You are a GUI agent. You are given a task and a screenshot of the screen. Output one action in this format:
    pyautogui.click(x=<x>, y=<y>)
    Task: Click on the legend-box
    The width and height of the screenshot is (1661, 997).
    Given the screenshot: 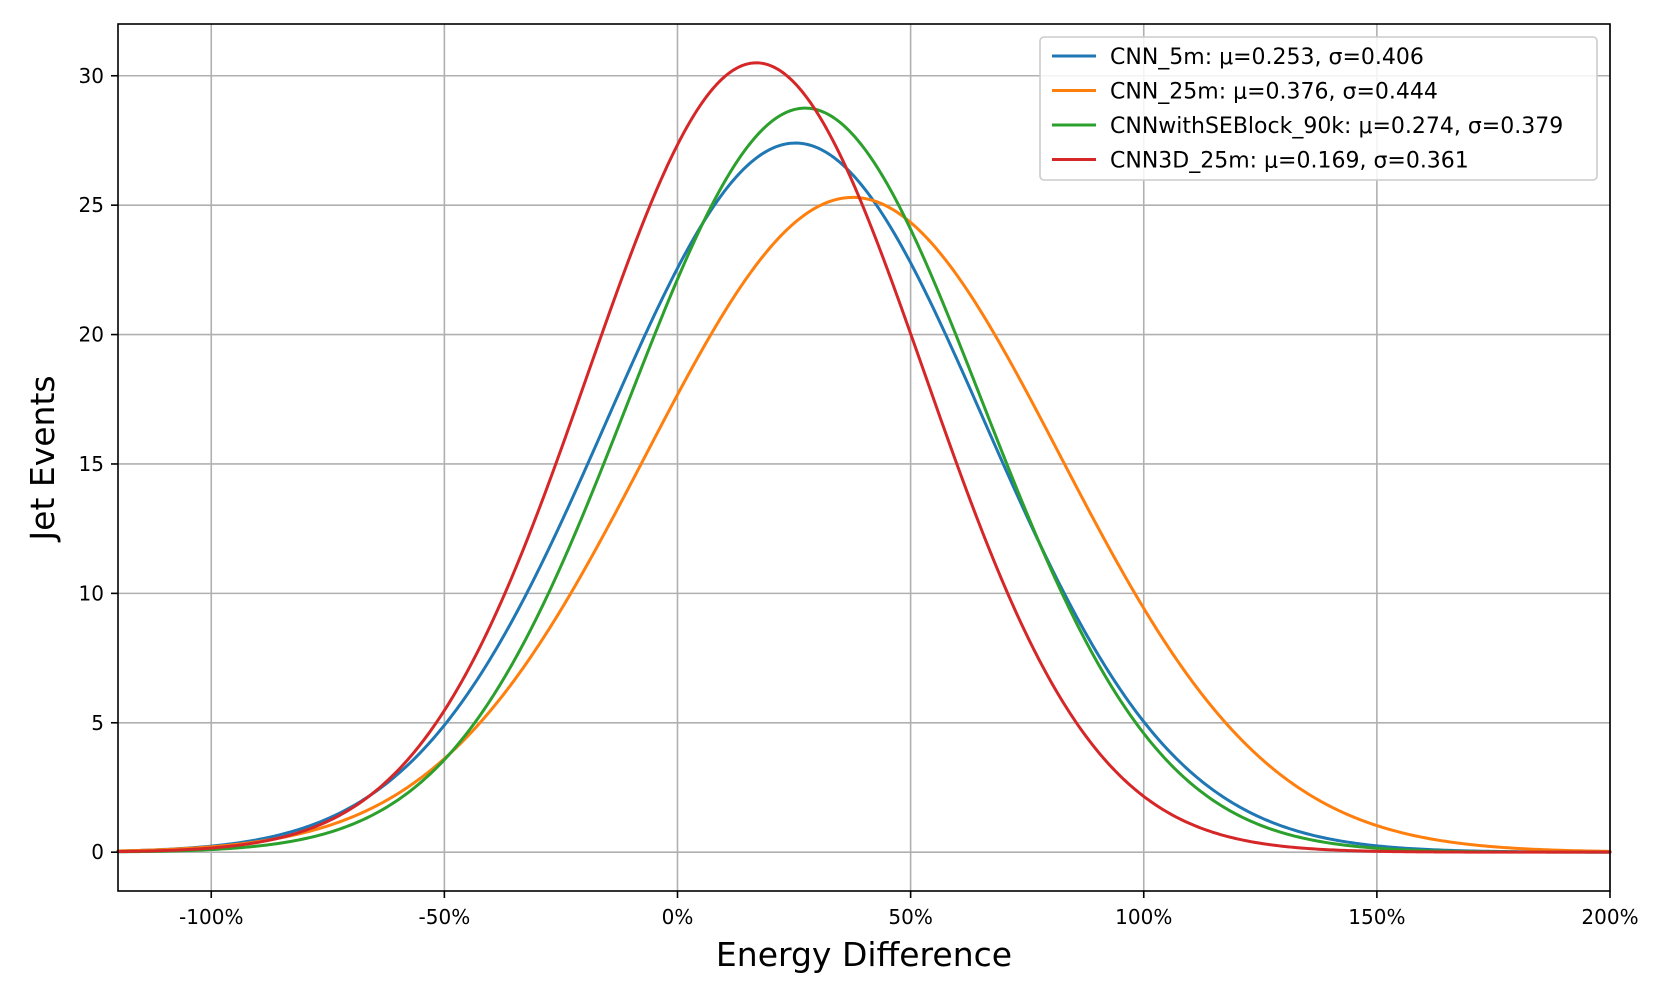 What is the action you would take?
    pyautogui.click(x=1318, y=108)
    